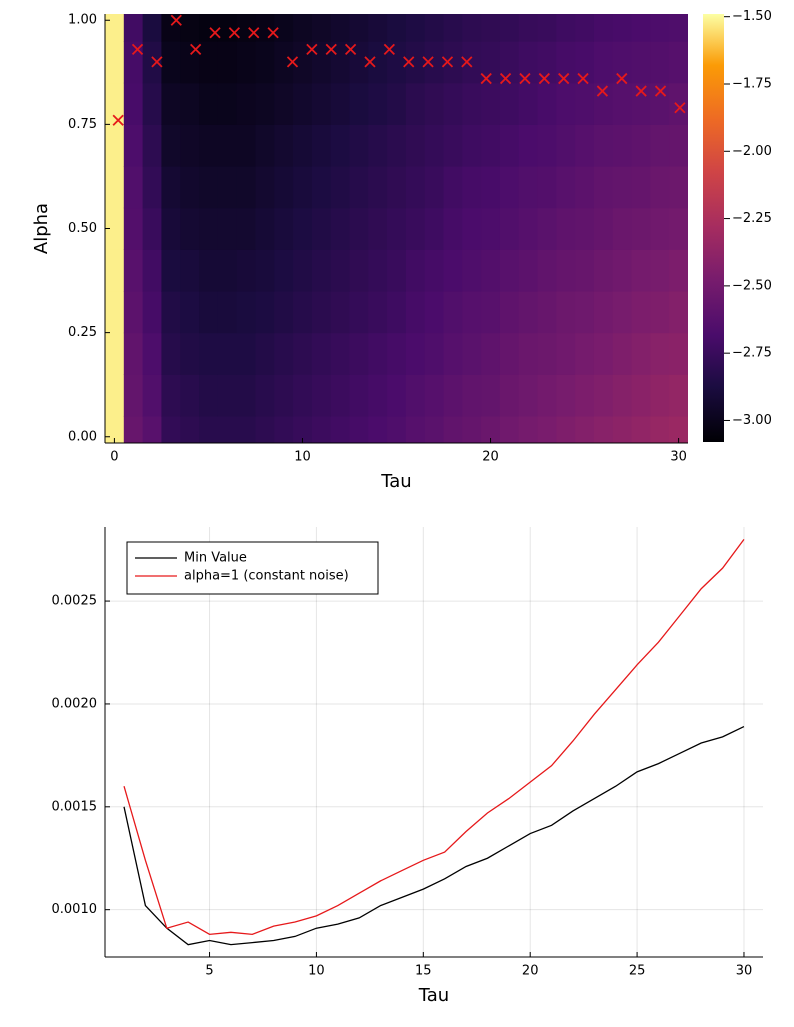  What do you see at coordinates (252, 568) in the screenshot?
I see `legend-box` at bounding box center [252, 568].